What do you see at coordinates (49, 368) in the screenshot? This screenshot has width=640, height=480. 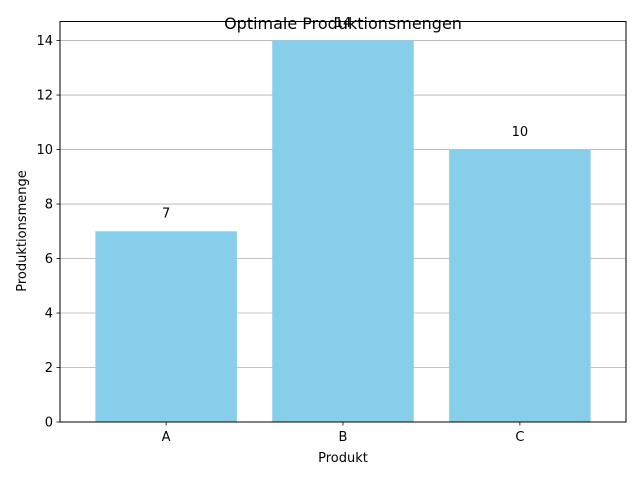 I see `y-tick-label: 2` at bounding box center [49, 368].